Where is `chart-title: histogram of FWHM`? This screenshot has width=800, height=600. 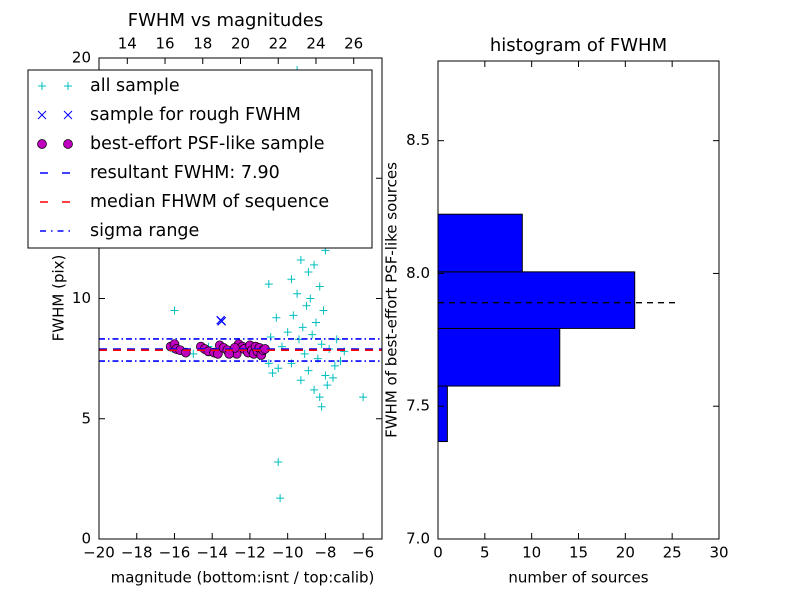 chart-title: histogram of FWHM is located at coordinates (578, 45).